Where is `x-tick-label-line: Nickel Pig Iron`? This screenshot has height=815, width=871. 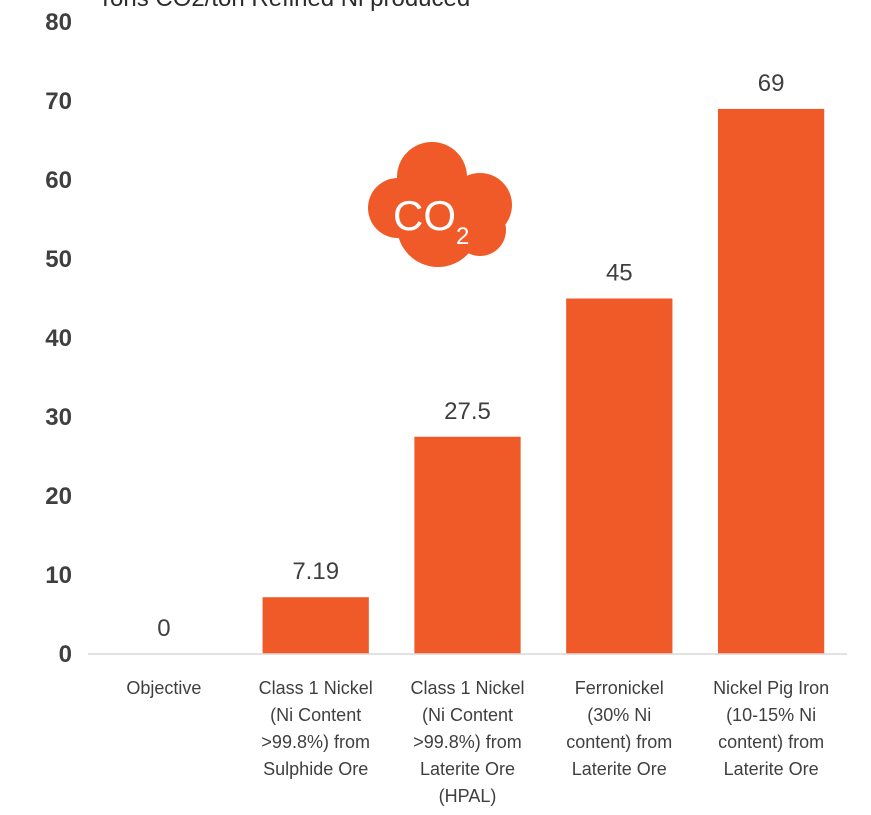
x-tick-label-line: Nickel Pig Iron is located at coordinates (771, 688).